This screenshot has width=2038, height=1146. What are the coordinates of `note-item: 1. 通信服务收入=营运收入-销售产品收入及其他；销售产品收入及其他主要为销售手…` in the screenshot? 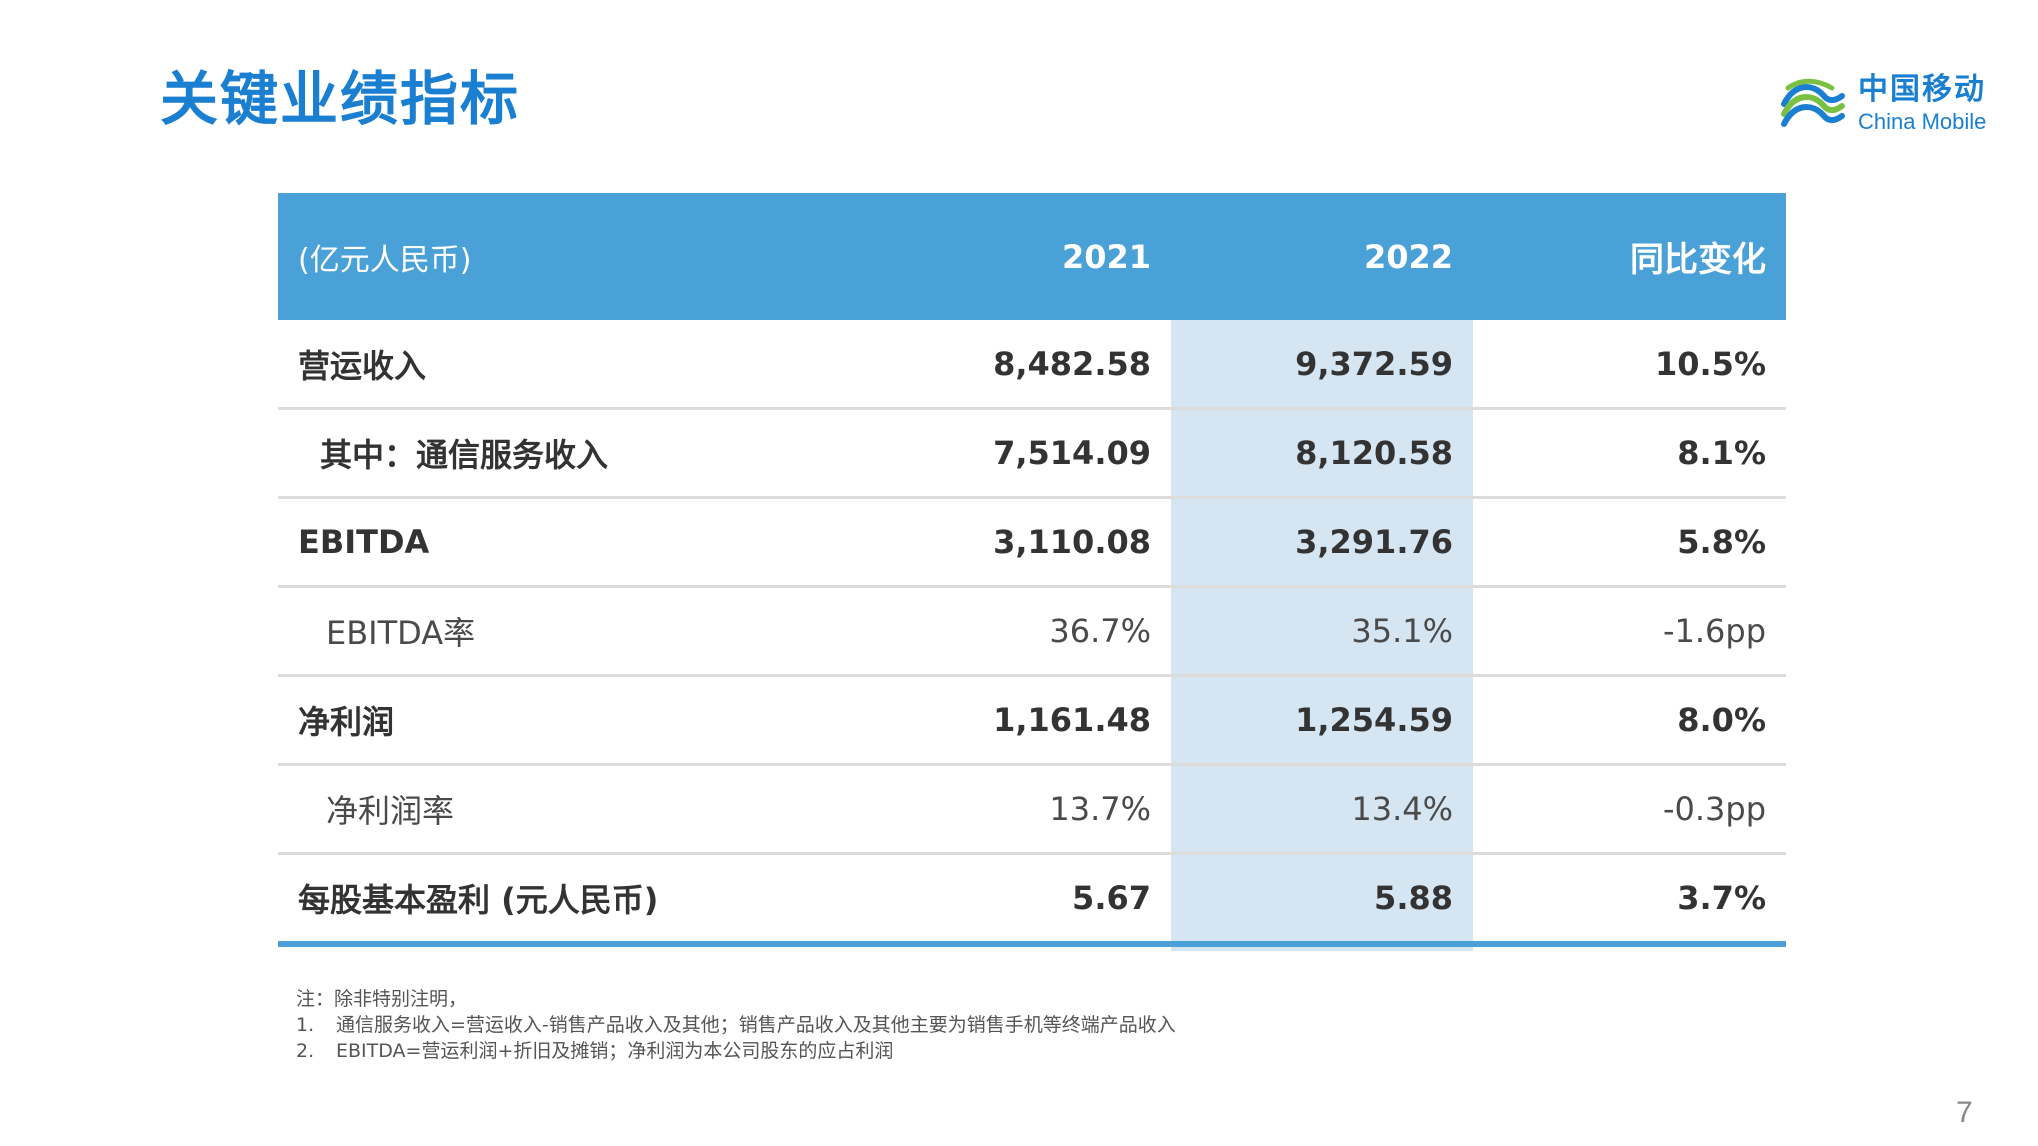 It's located at (736, 1025).